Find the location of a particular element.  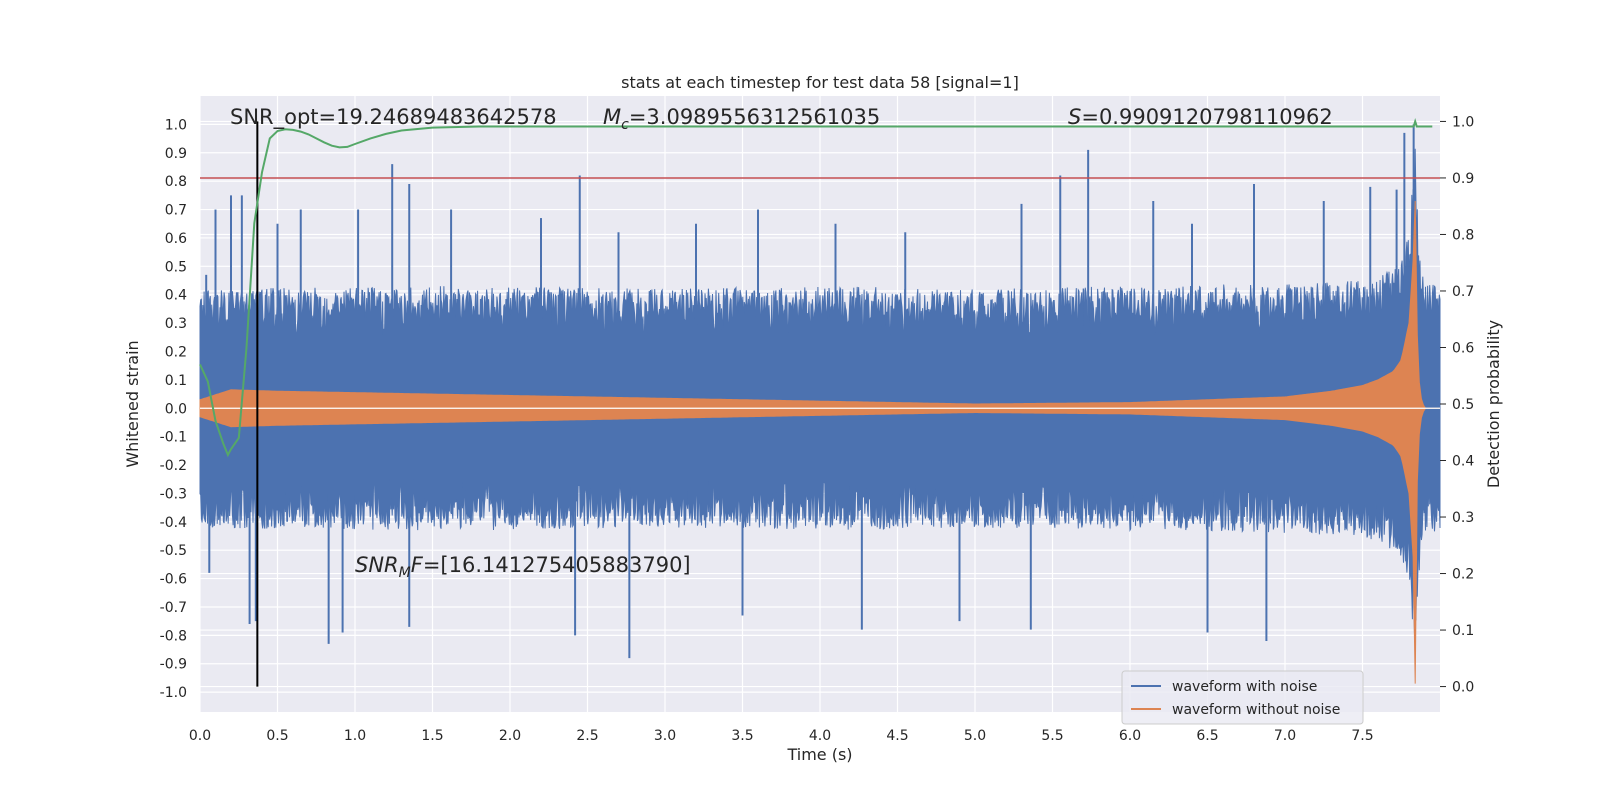

y2-tick-label: 0.9 is located at coordinates (1463, 179).